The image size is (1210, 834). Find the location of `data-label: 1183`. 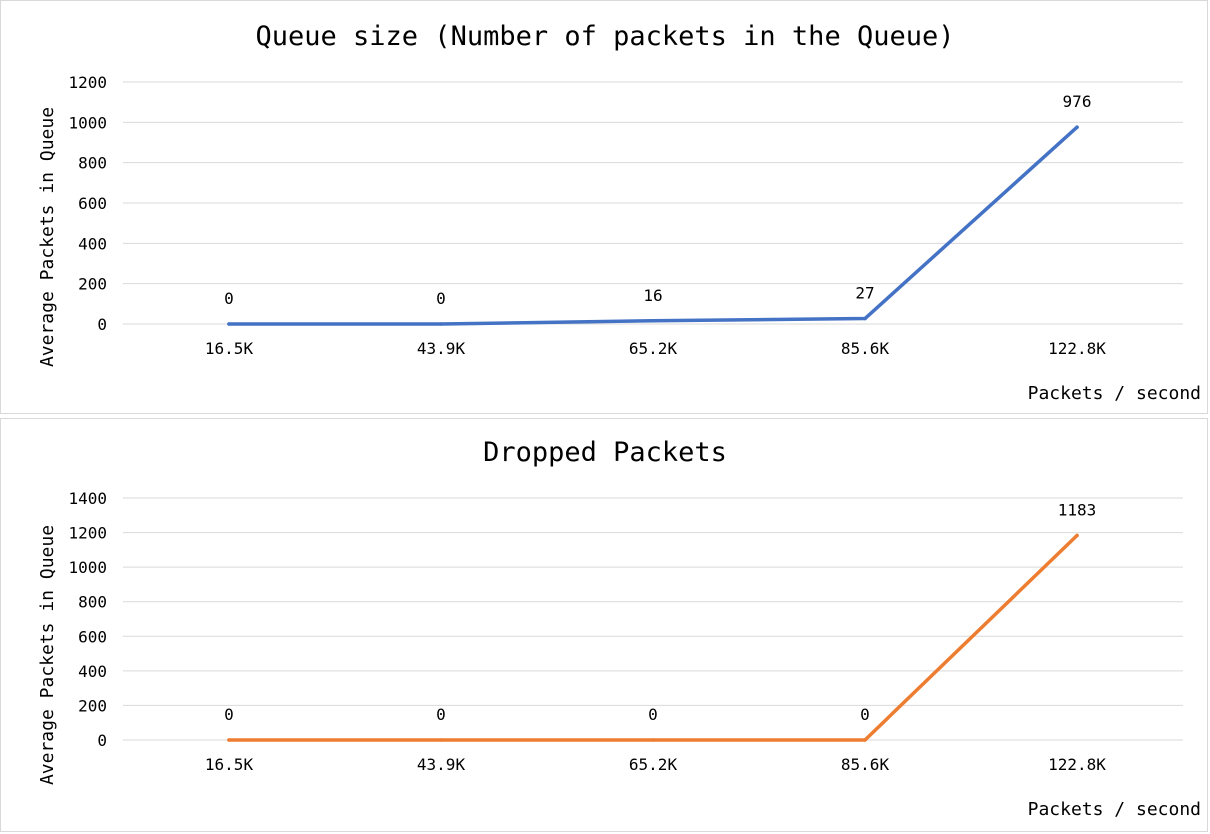

data-label: 1183 is located at coordinates (1077, 510).